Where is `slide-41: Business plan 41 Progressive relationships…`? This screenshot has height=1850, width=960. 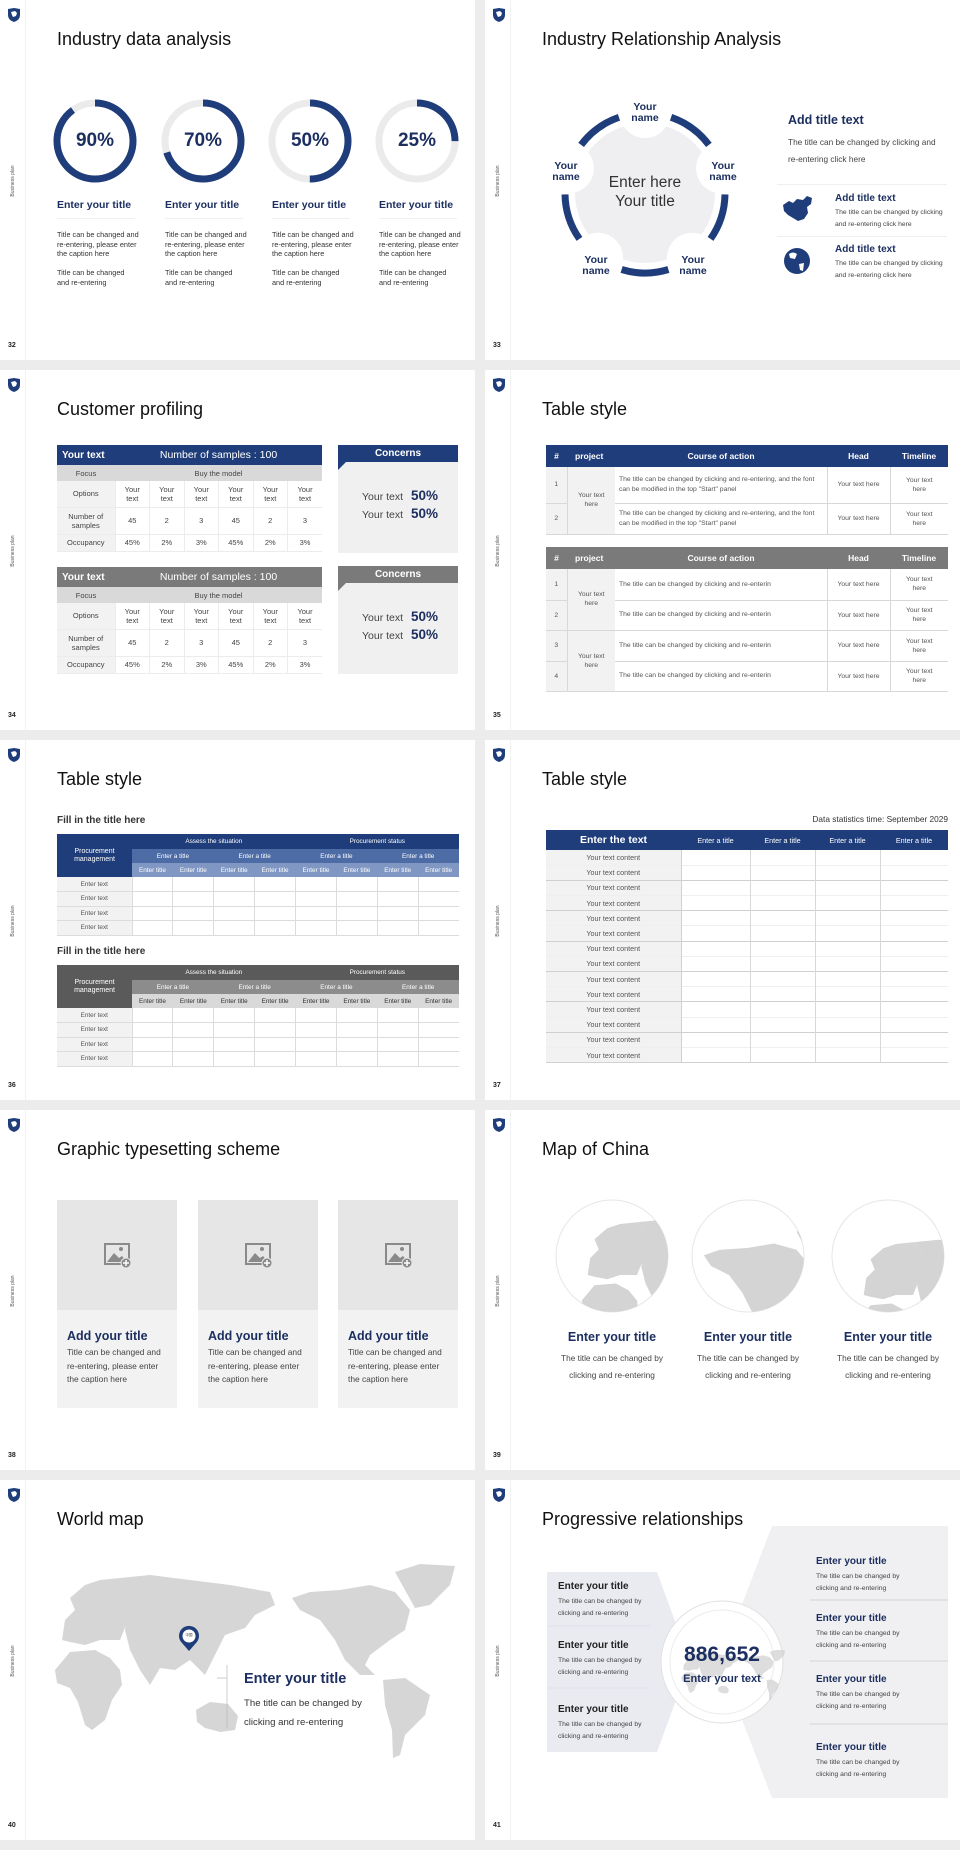 slide-41: Business plan 41 Progressive relationships… is located at coordinates (722, 1660).